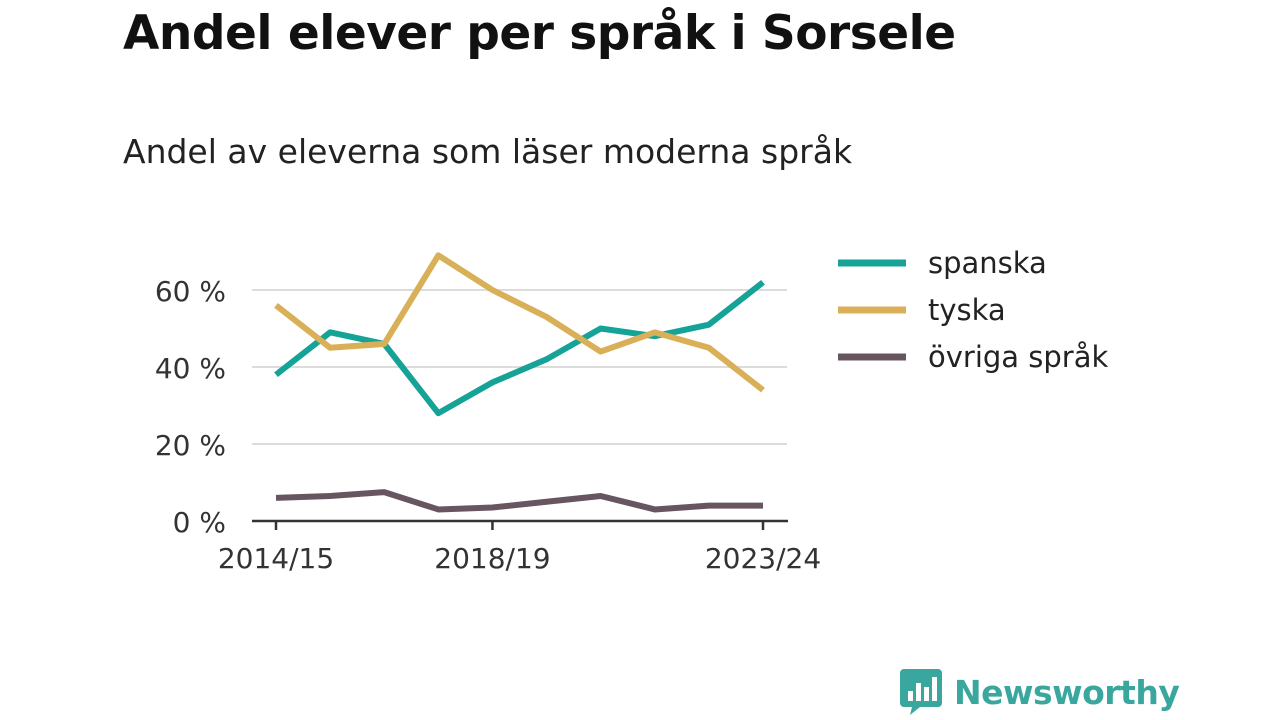 Image resolution: width=1280 pixels, height=720 pixels. I want to click on brand-logo: Newsworthy, so click(1040, 692).